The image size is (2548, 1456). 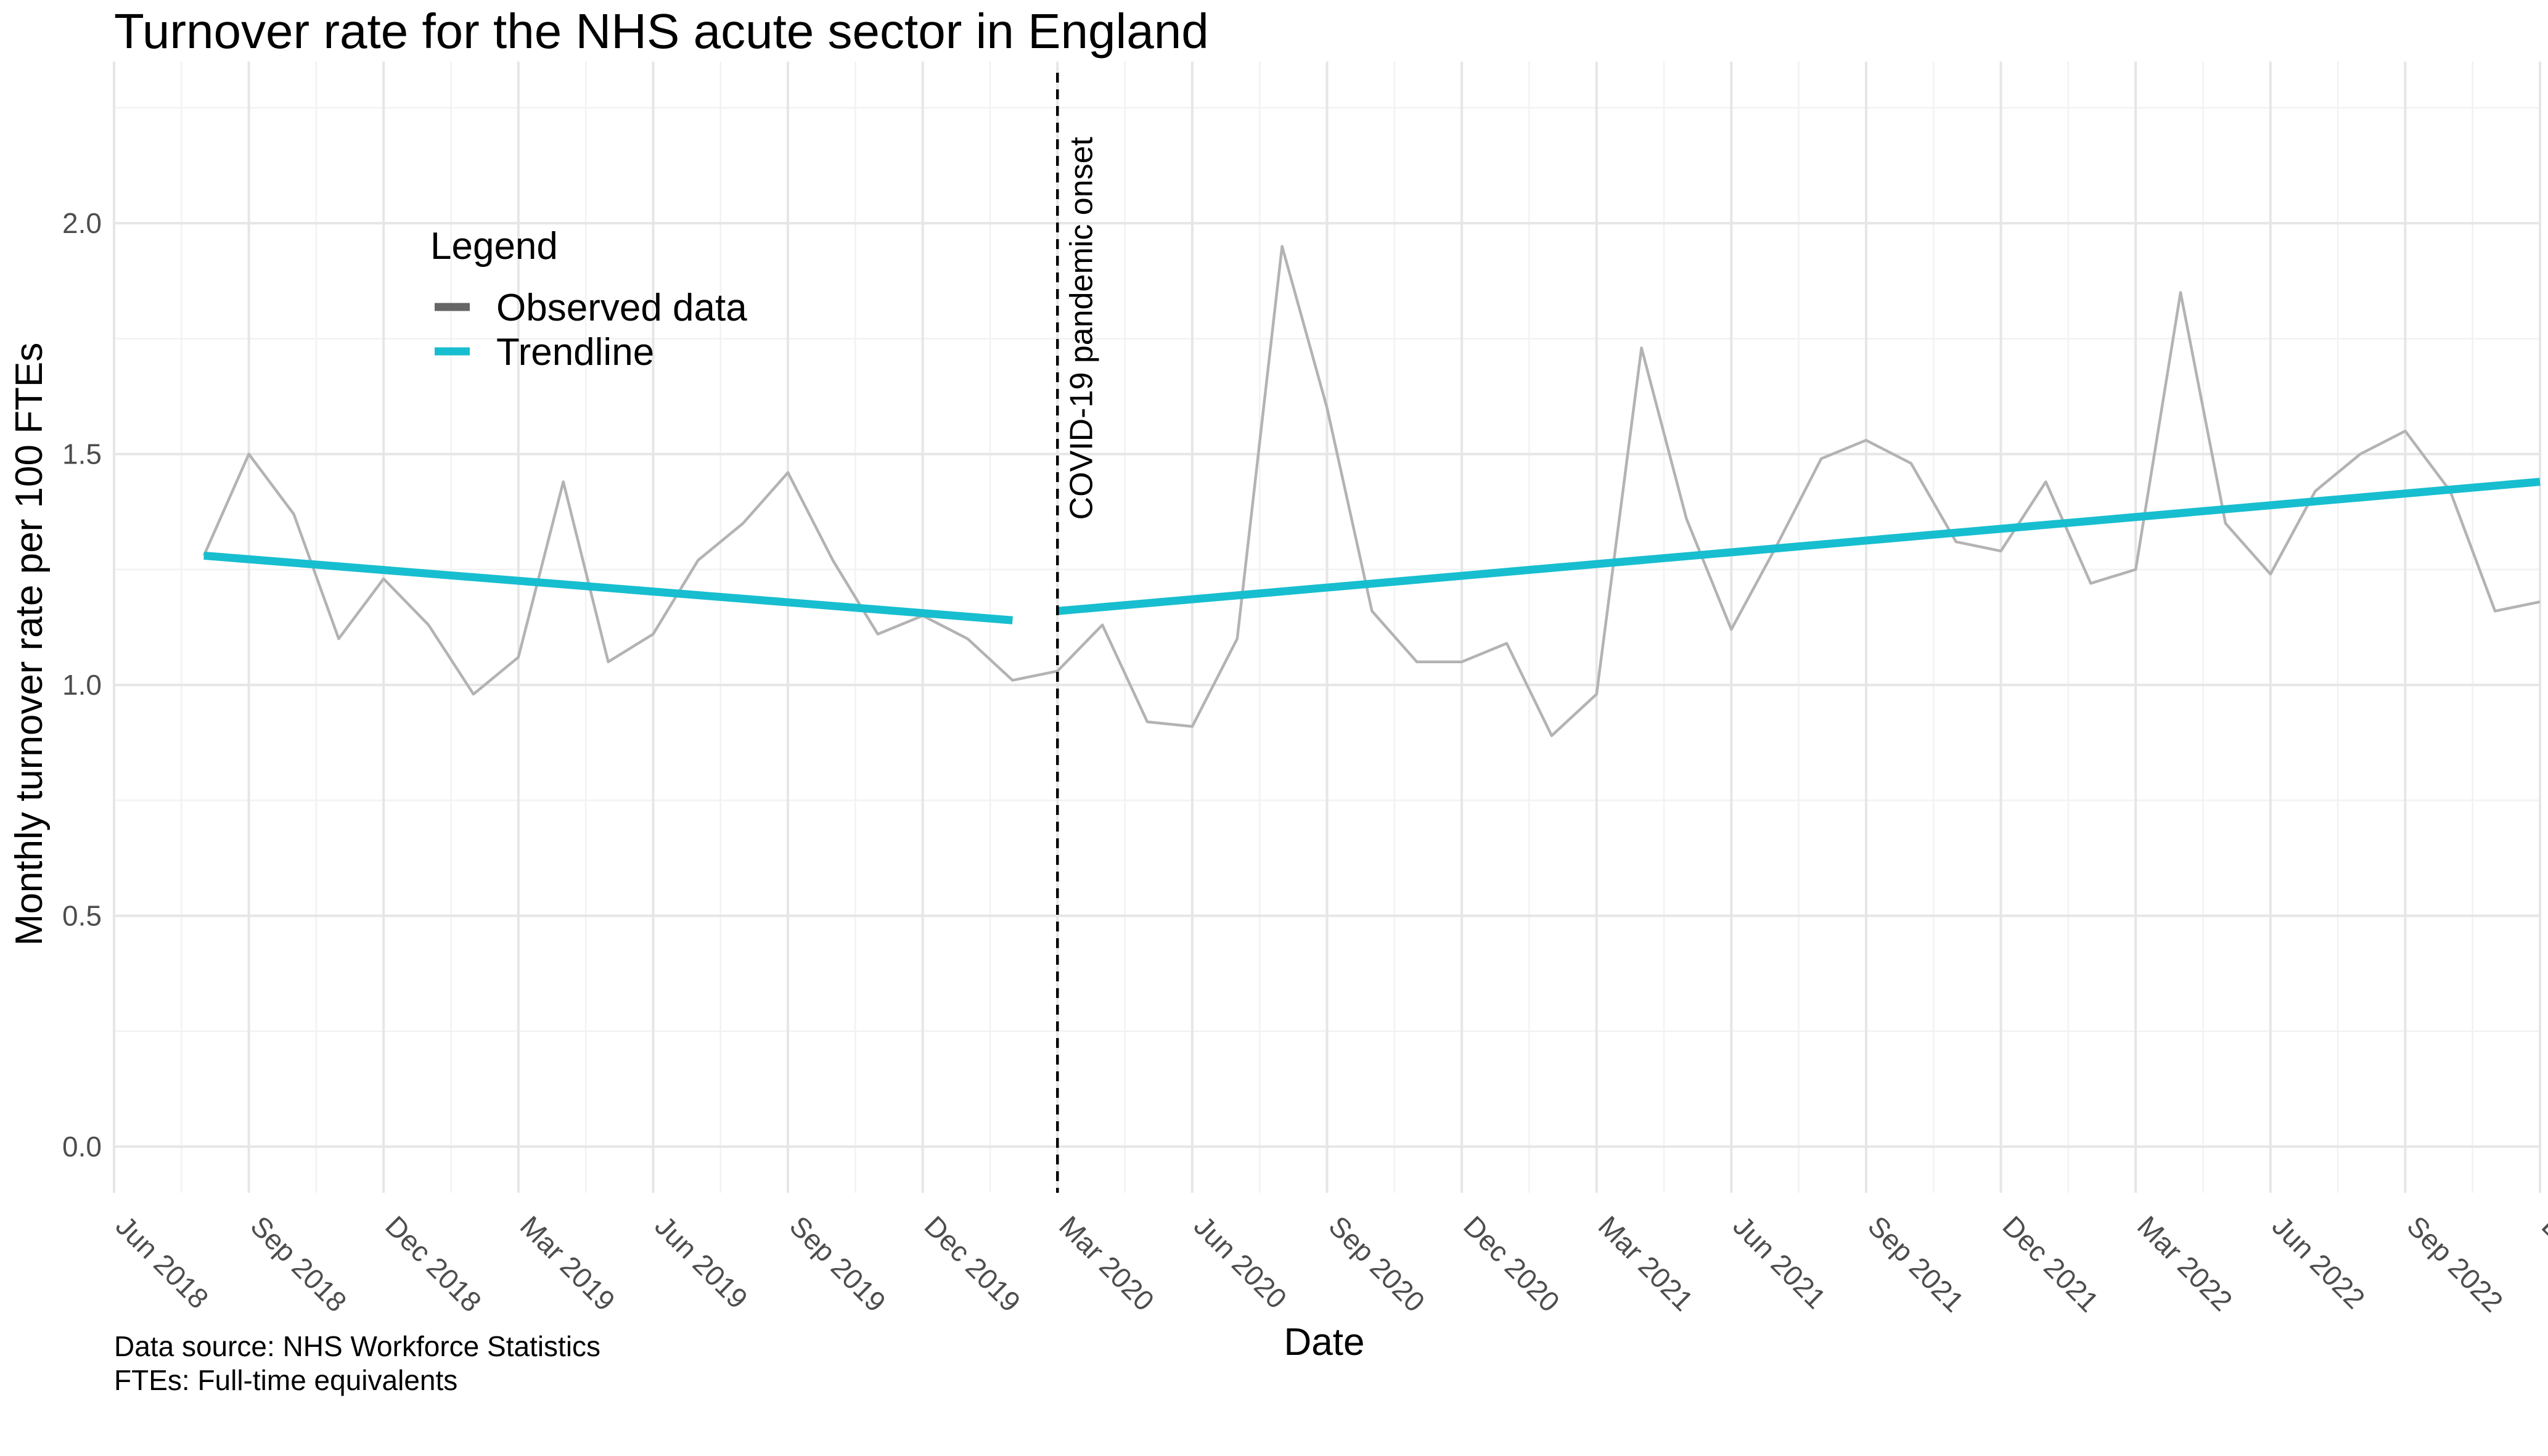 I want to click on legend-label-observed: Observed data, so click(x=621, y=308).